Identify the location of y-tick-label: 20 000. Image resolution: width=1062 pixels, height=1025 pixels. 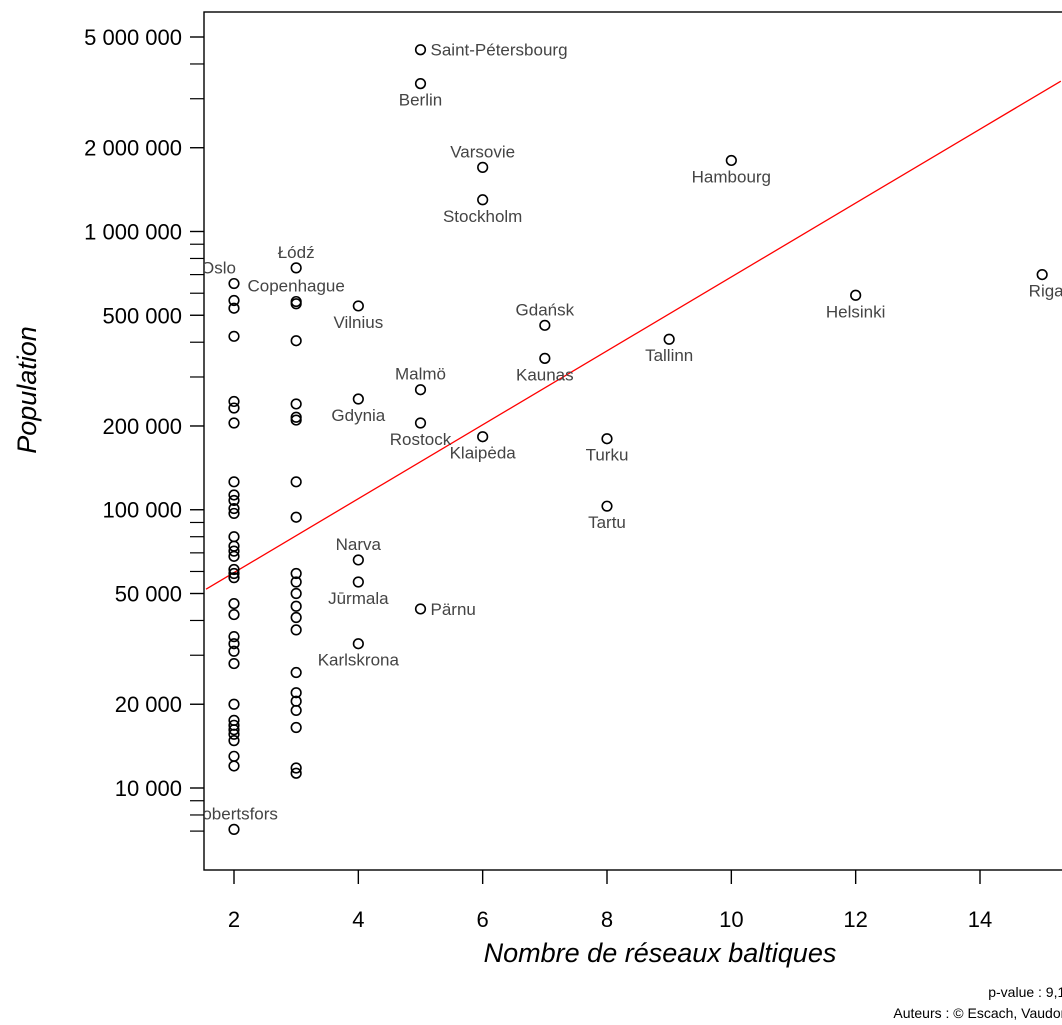
(148, 704).